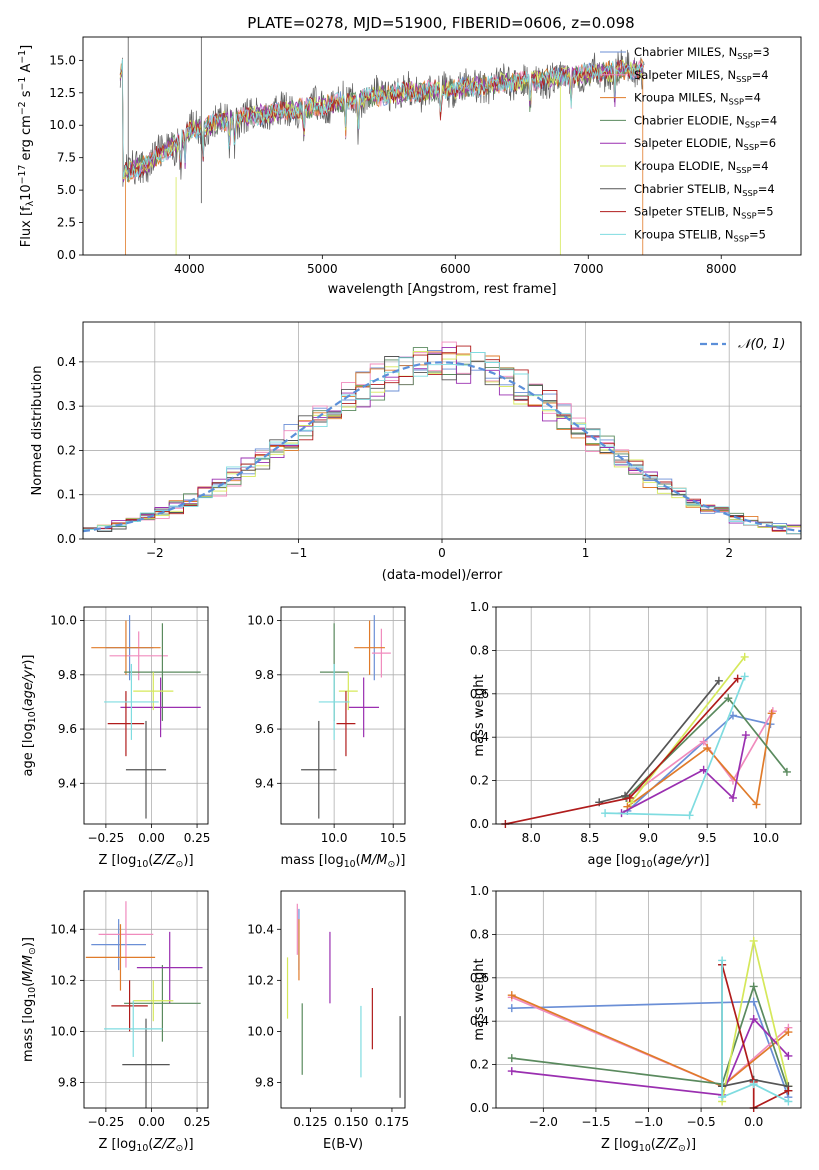  What do you see at coordinates (648, 1122) in the screenshot?
I see `x-tick-label: −1.0` at bounding box center [648, 1122].